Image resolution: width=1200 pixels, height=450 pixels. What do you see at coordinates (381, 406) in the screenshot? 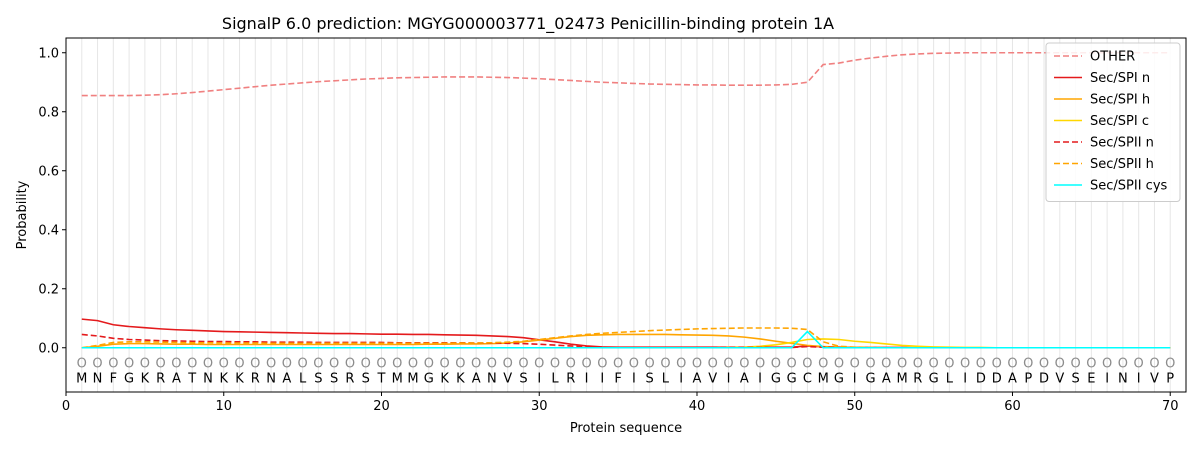
I see `x-tick-label: 20` at bounding box center [381, 406].